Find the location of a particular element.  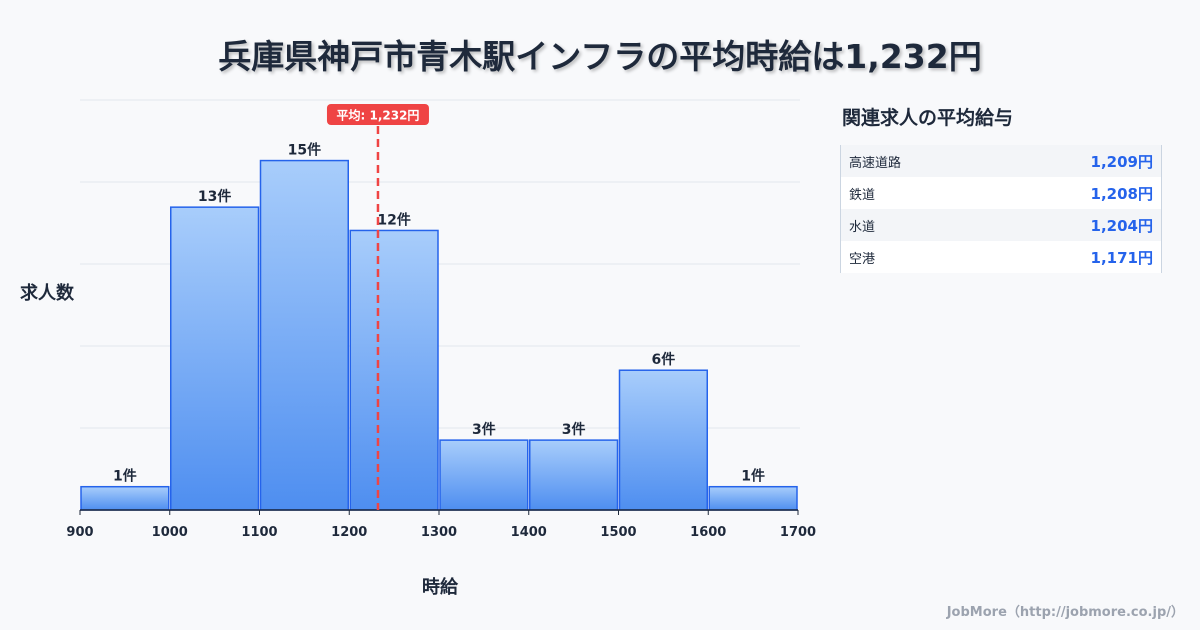

table-row: 高速道路 1,209円 is located at coordinates (1001, 161).